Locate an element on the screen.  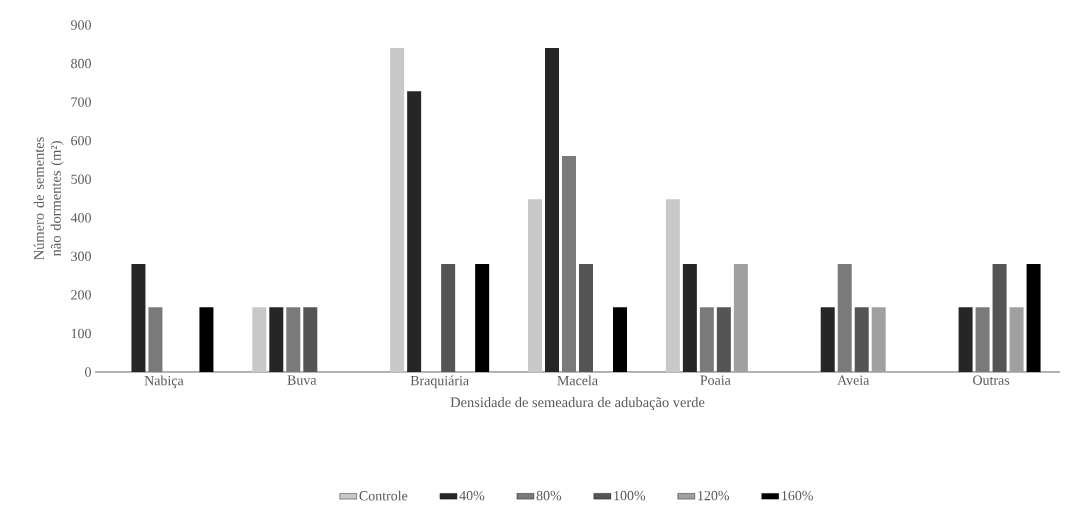
x-tick-label: Nabiça is located at coordinates (164, 382).